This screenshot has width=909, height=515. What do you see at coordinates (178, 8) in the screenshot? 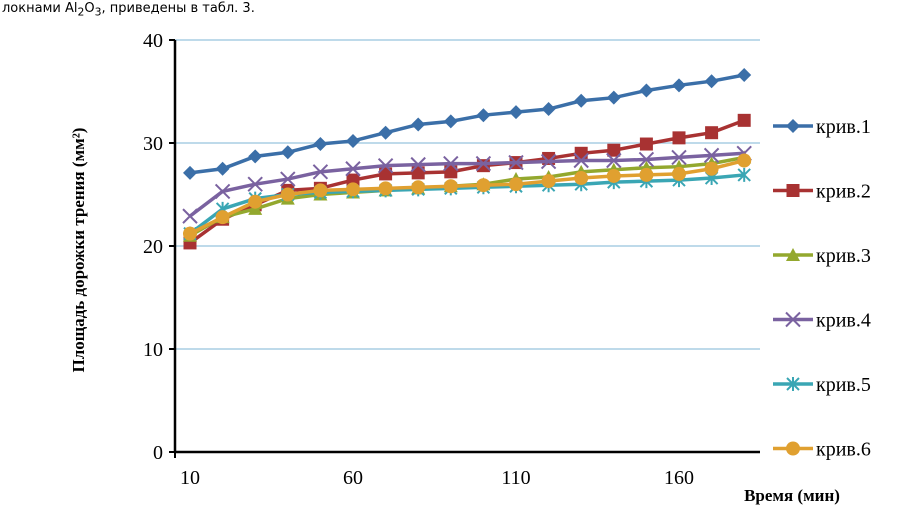
I see `caption-part: , приведены в табл. 3.` at bounding box center [178, 8].